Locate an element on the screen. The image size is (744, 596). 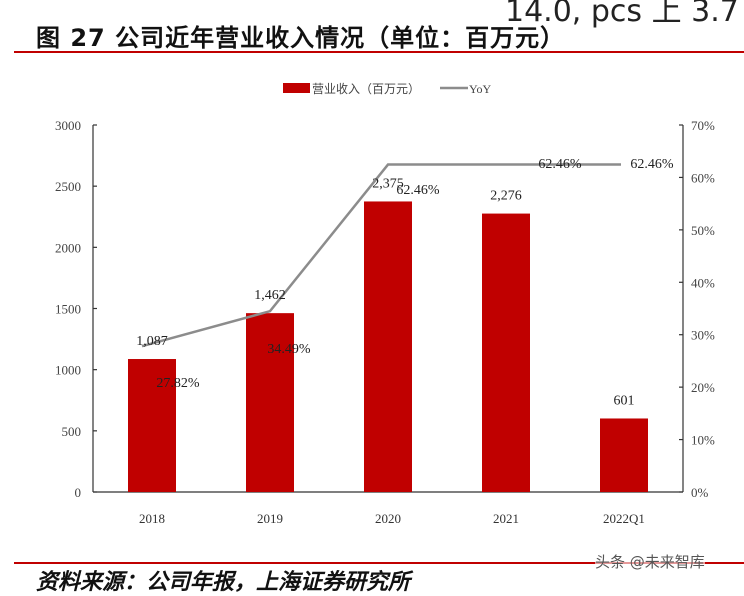
watermark: 头条 @未来智库 is located at coordinates (650, 561).